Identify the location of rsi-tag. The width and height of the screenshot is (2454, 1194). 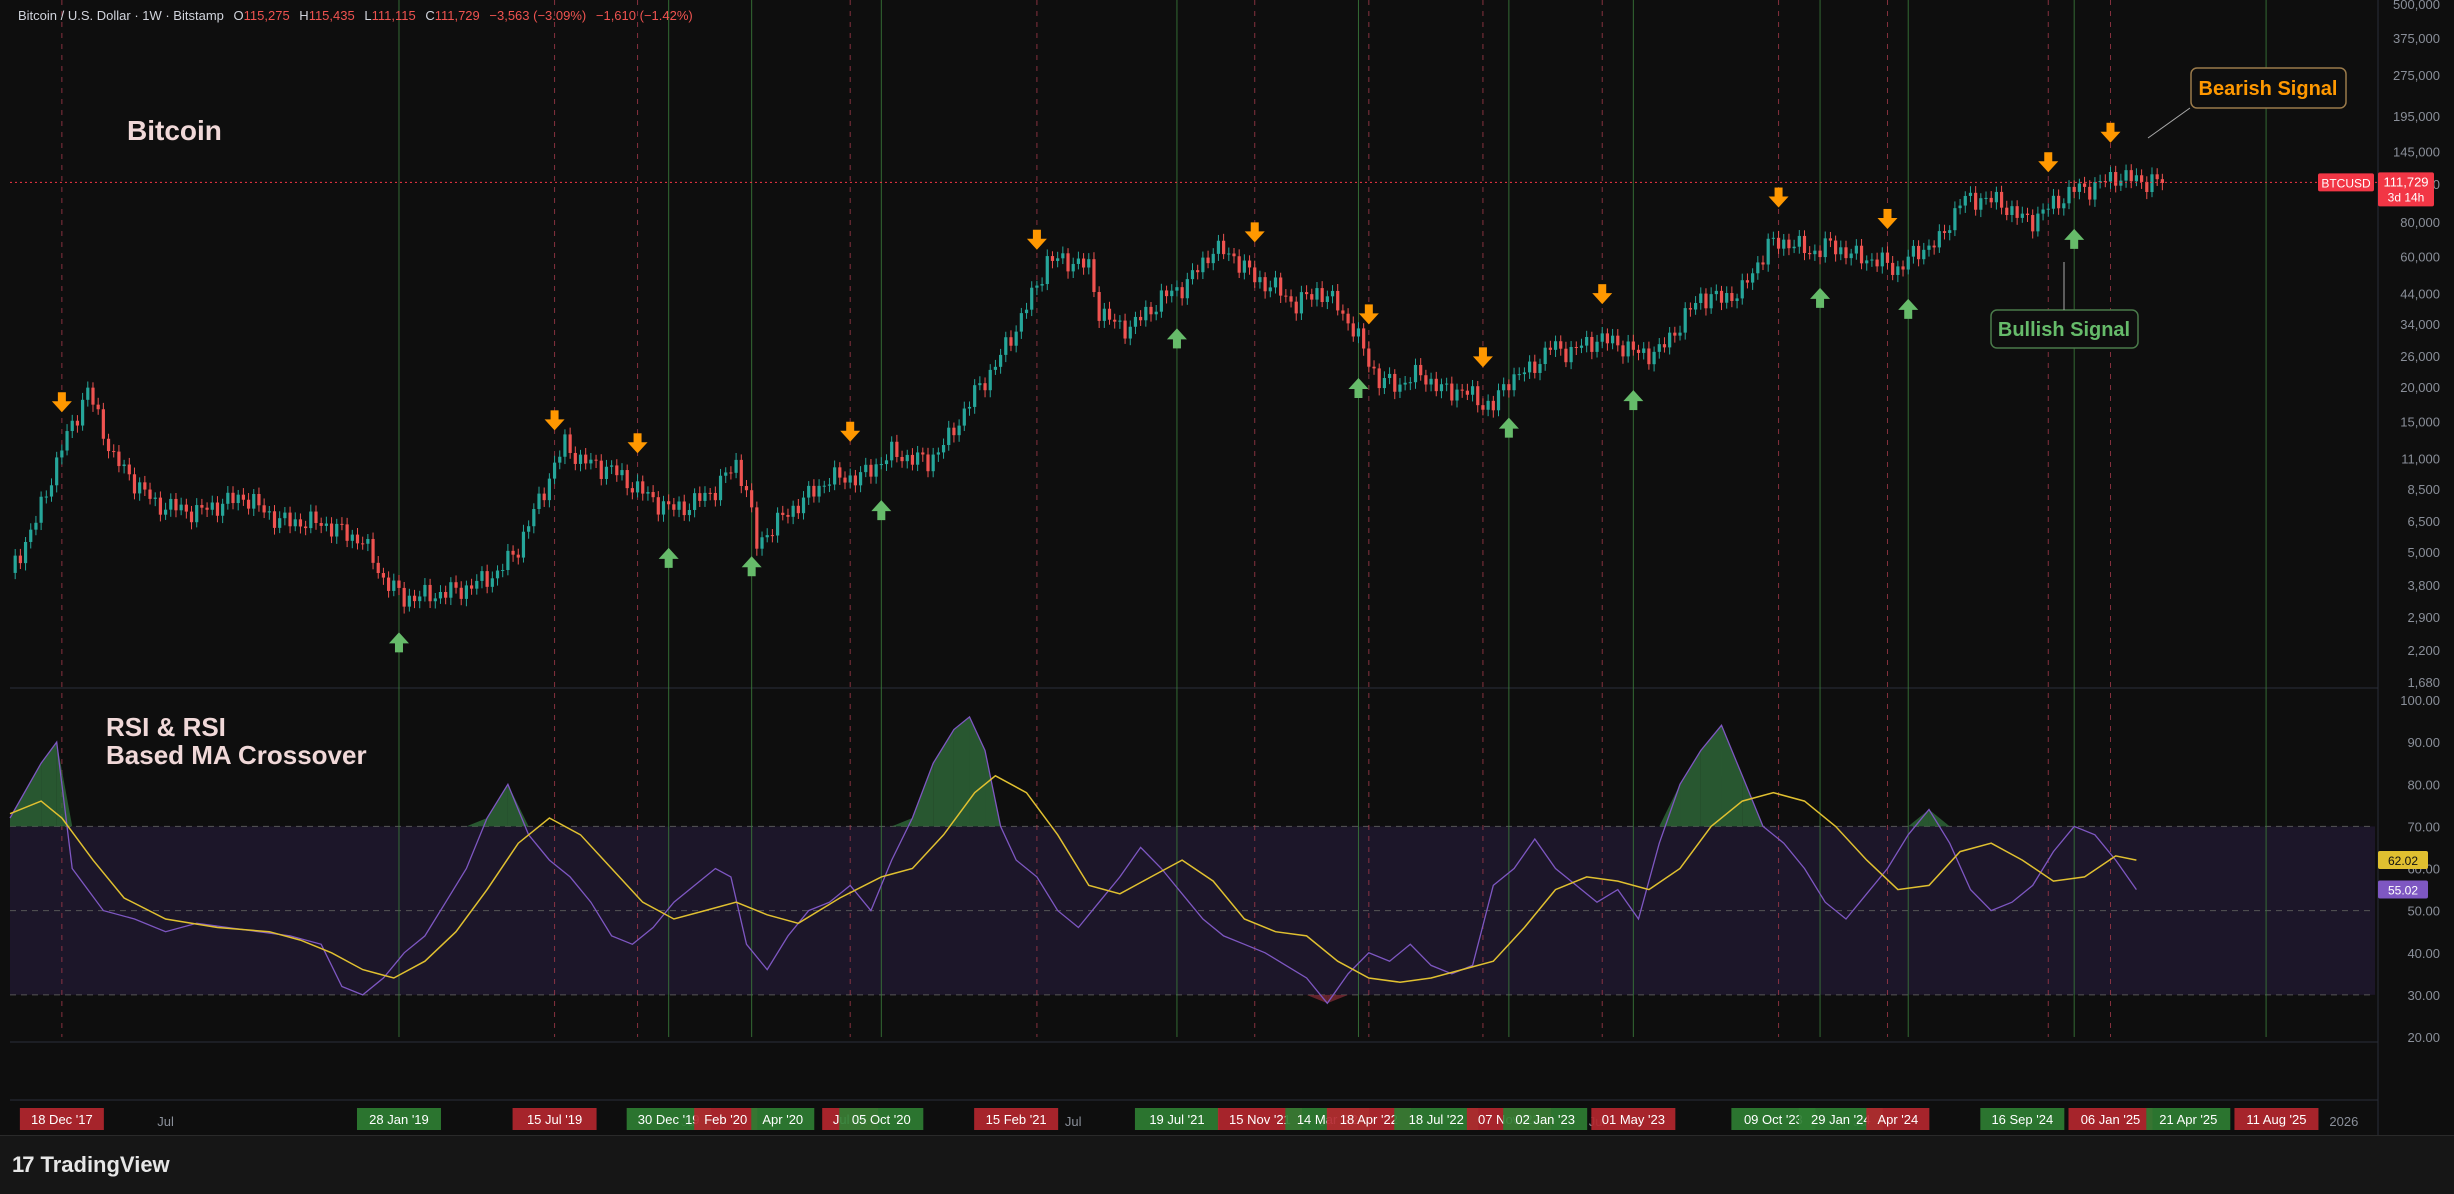
(2403, 889).